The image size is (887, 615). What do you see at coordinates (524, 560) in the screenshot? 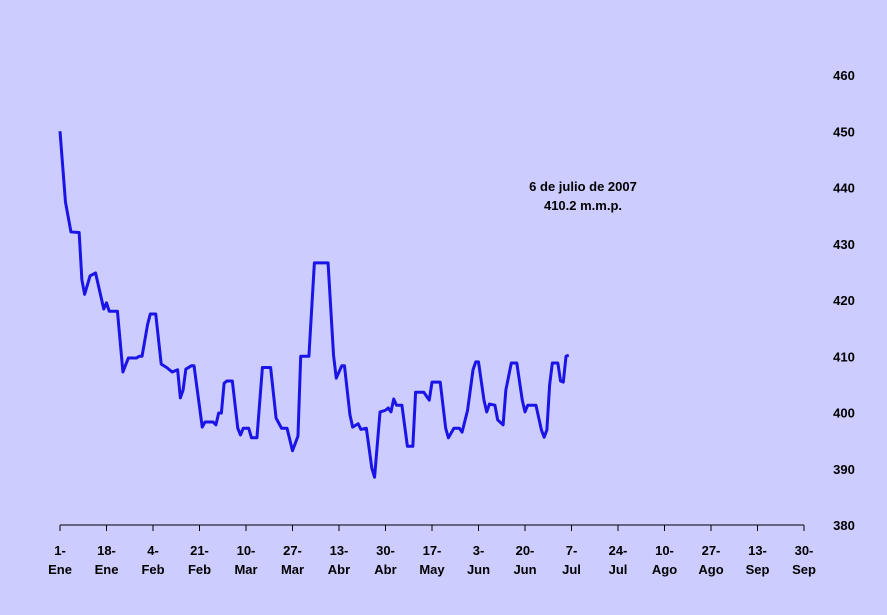
I see `x-tick-label: 20-Jun` at bounding box center [524, 560].